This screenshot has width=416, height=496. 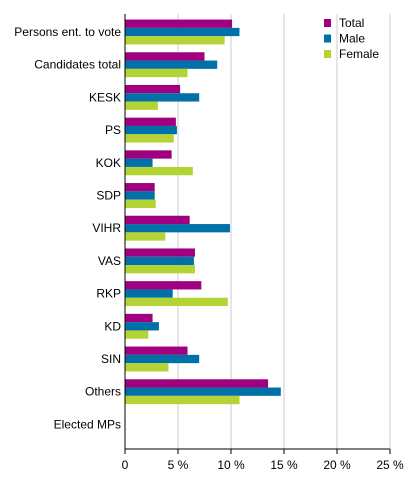 What do you see at coordinates (359, 54) in the screenshot?
I see `legend-label-female: Female` at bounding box center [359, 54].